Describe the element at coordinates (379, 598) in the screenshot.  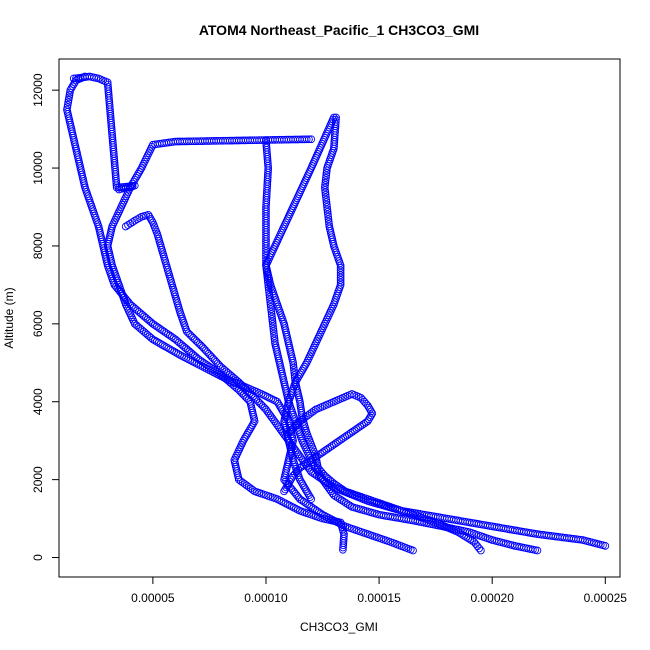
I see `x-tick-label: 0.00015` at that location.